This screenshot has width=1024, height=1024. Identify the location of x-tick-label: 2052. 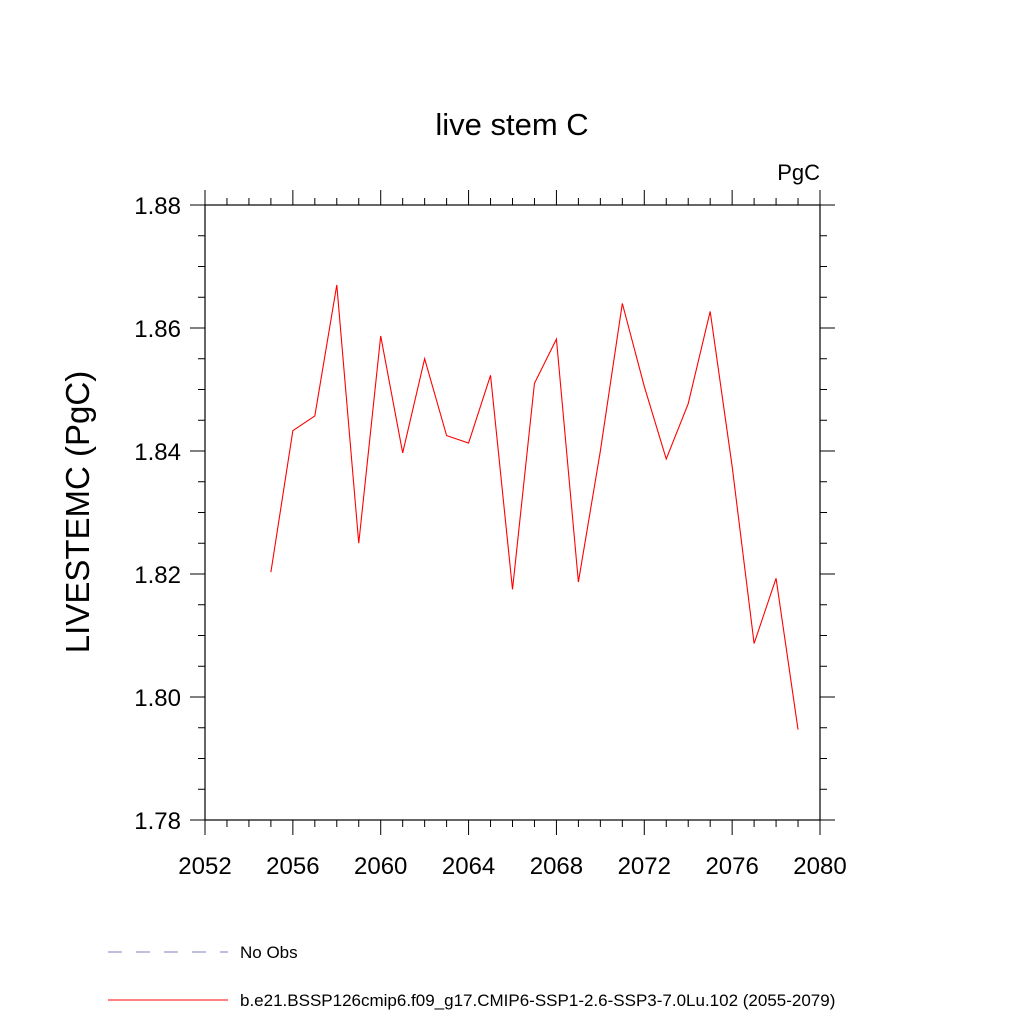
(204, 866).